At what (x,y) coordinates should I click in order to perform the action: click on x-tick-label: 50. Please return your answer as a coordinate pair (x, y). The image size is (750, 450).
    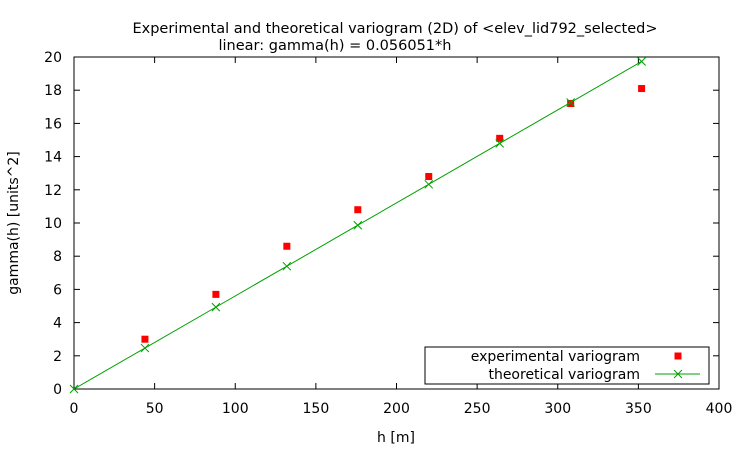
    Looking at the image, I should click on (155, 409).